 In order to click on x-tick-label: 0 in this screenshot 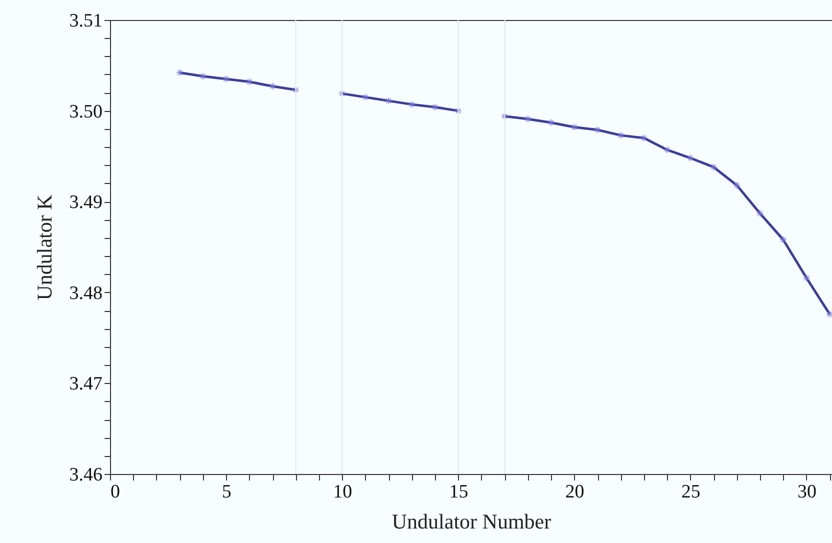, I will do `click(115, 492)`.